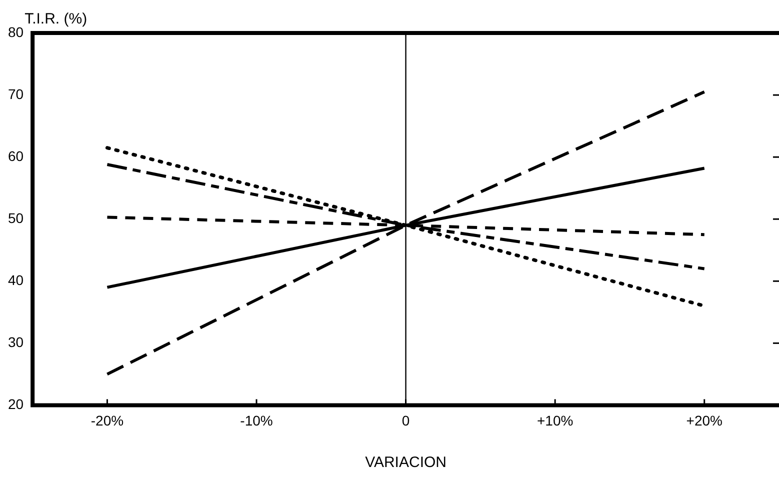  Describe the element at coordinates (16, 218) in the screenshot. I see `y-tick-label: 50` at that location.